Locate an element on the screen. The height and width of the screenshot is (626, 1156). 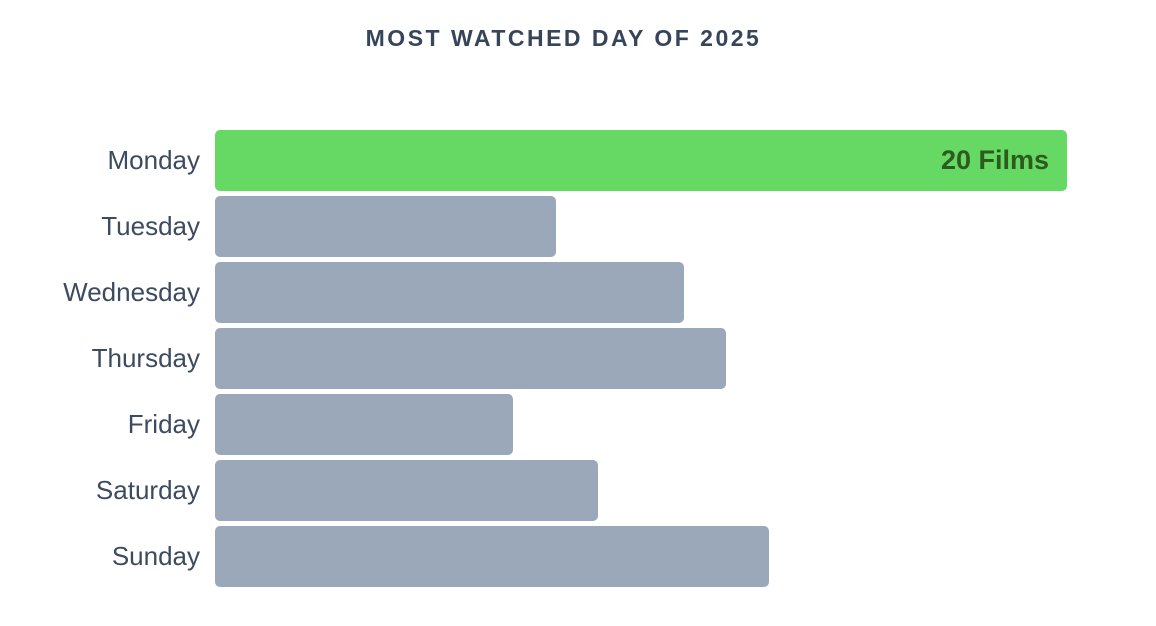
category-label-sunday: Sunday is located at coordinates (155, 556).